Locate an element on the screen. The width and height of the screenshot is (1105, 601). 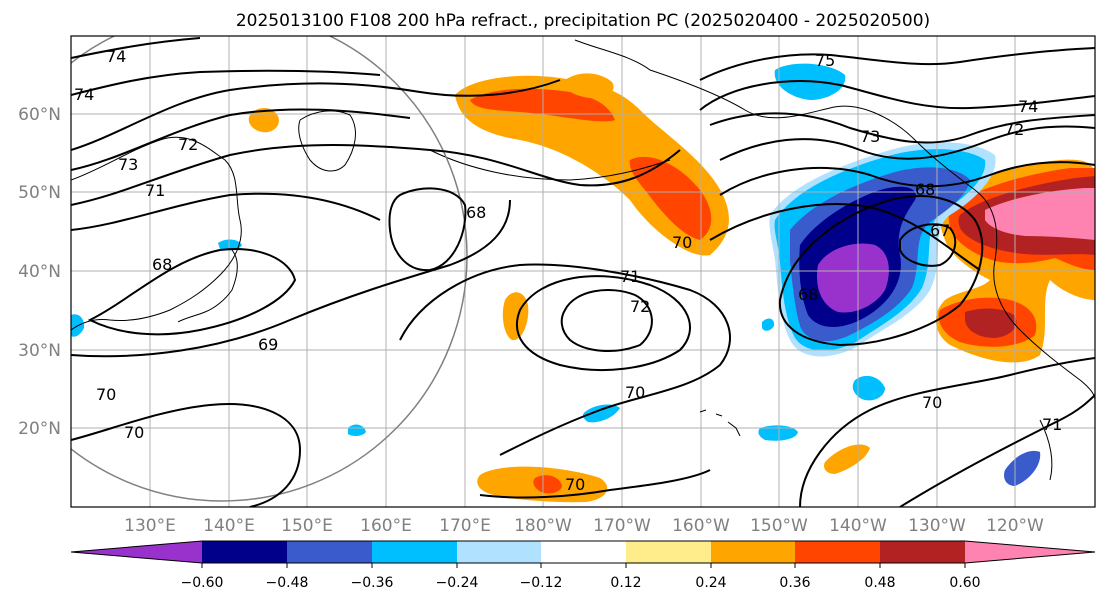
contour-70-mid is located at coordinates (565, 359).